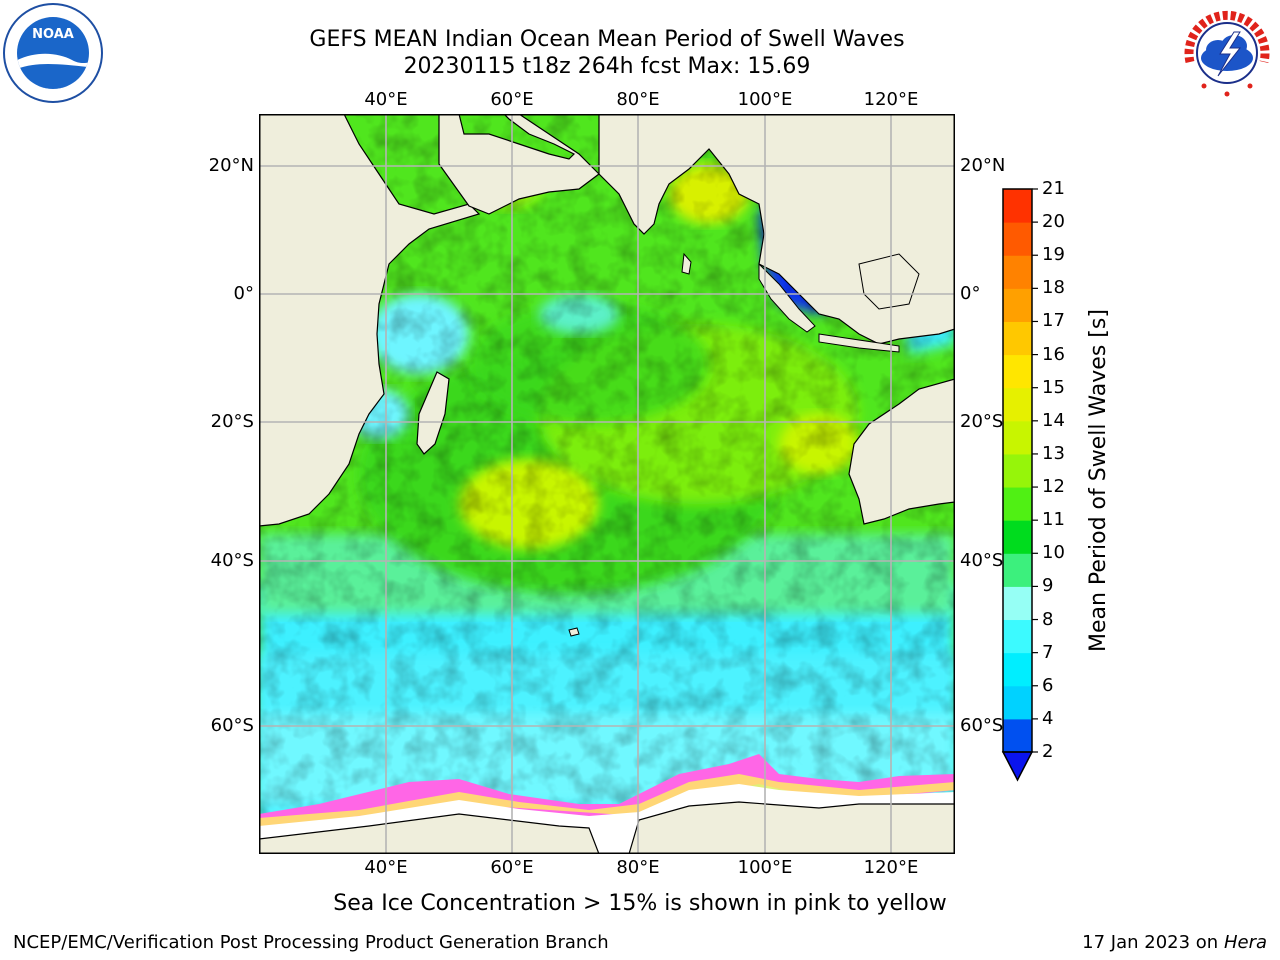  Describe the element at coordinates (982, 725) in the screenshot. I see `lat-label-right: 60°S` at that location.